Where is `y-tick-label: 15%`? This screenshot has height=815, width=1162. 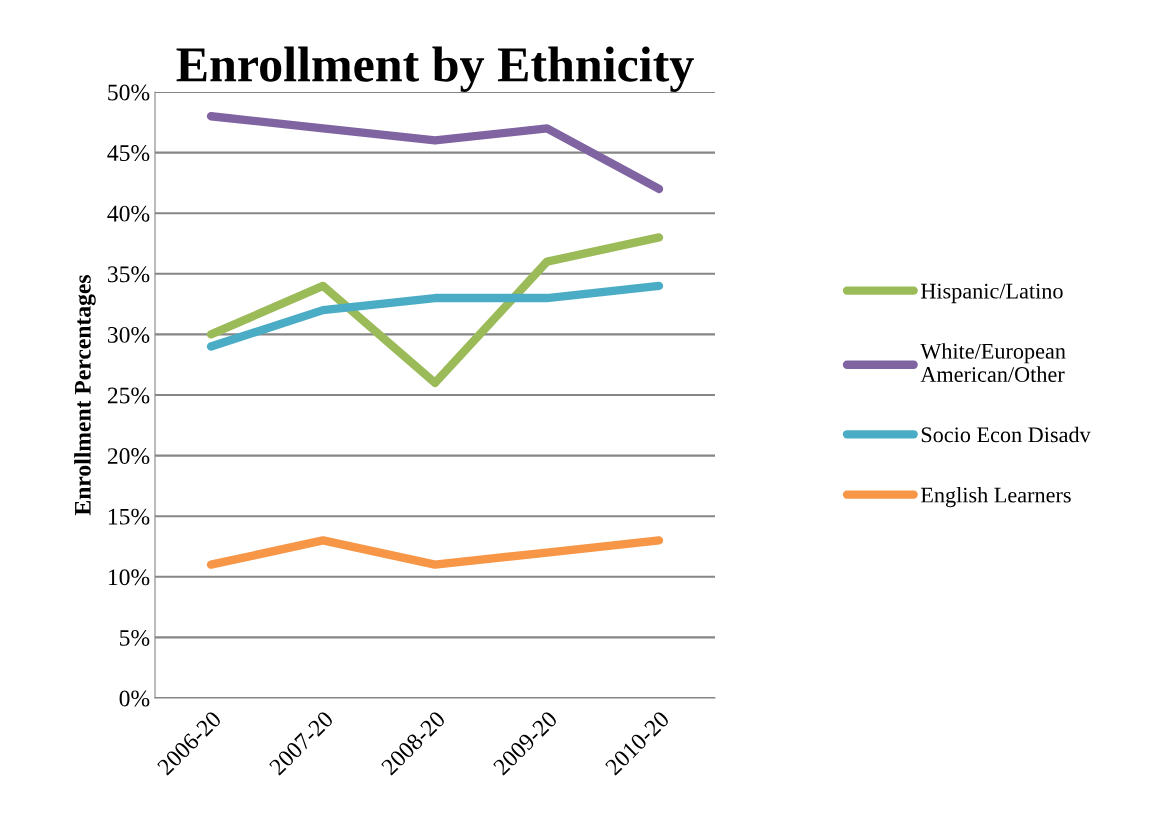 y-tick-label: 15% is located at coordinates (129, 516).